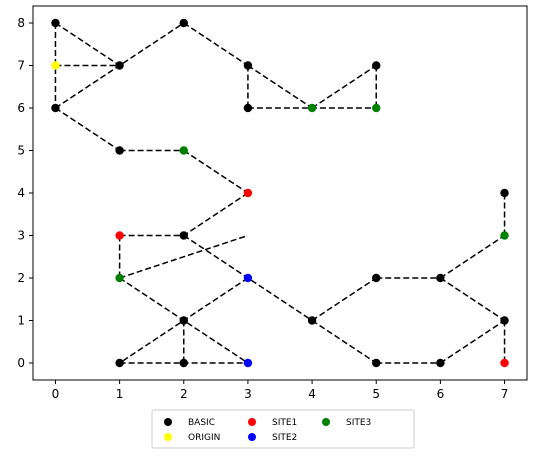 Image resolution: width=534 pixels, height=457 pixels. Describe the element at coordinates (204, 438) in the screenshot. I see `legend-label-origin: ORIGIN` at that location.